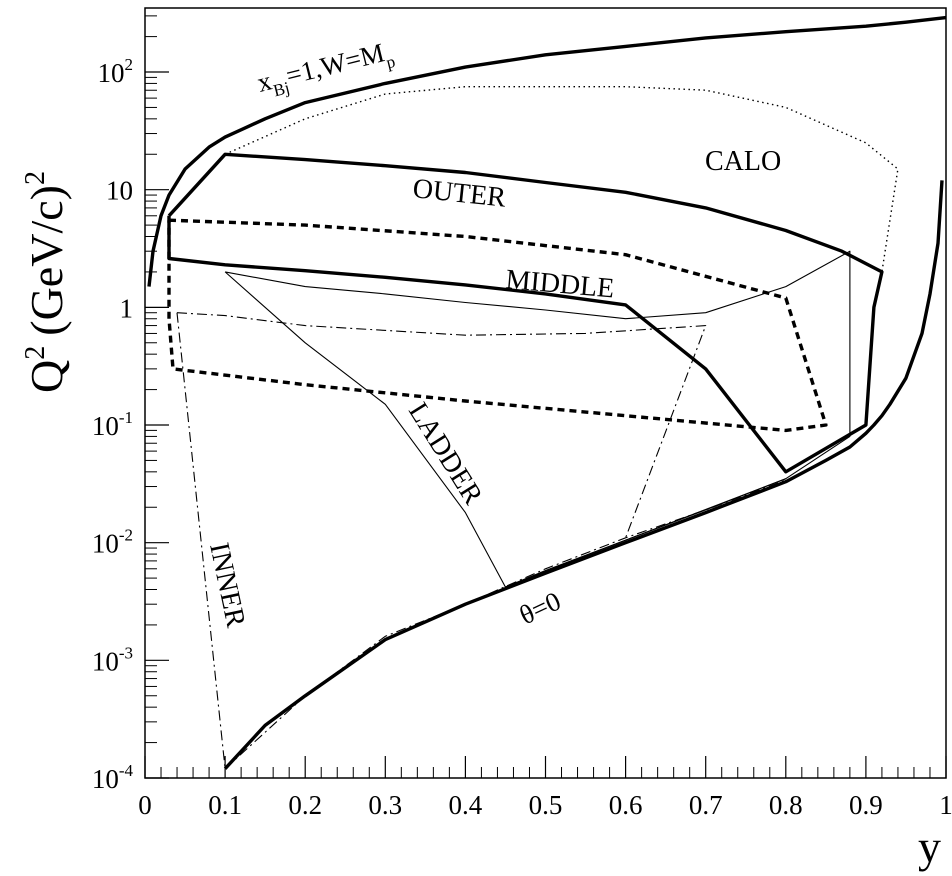  What do you see at coordinates (225, 805) in the screenshot?
I see `x-tick-label: 0.1` at bounding box center [225, 805].